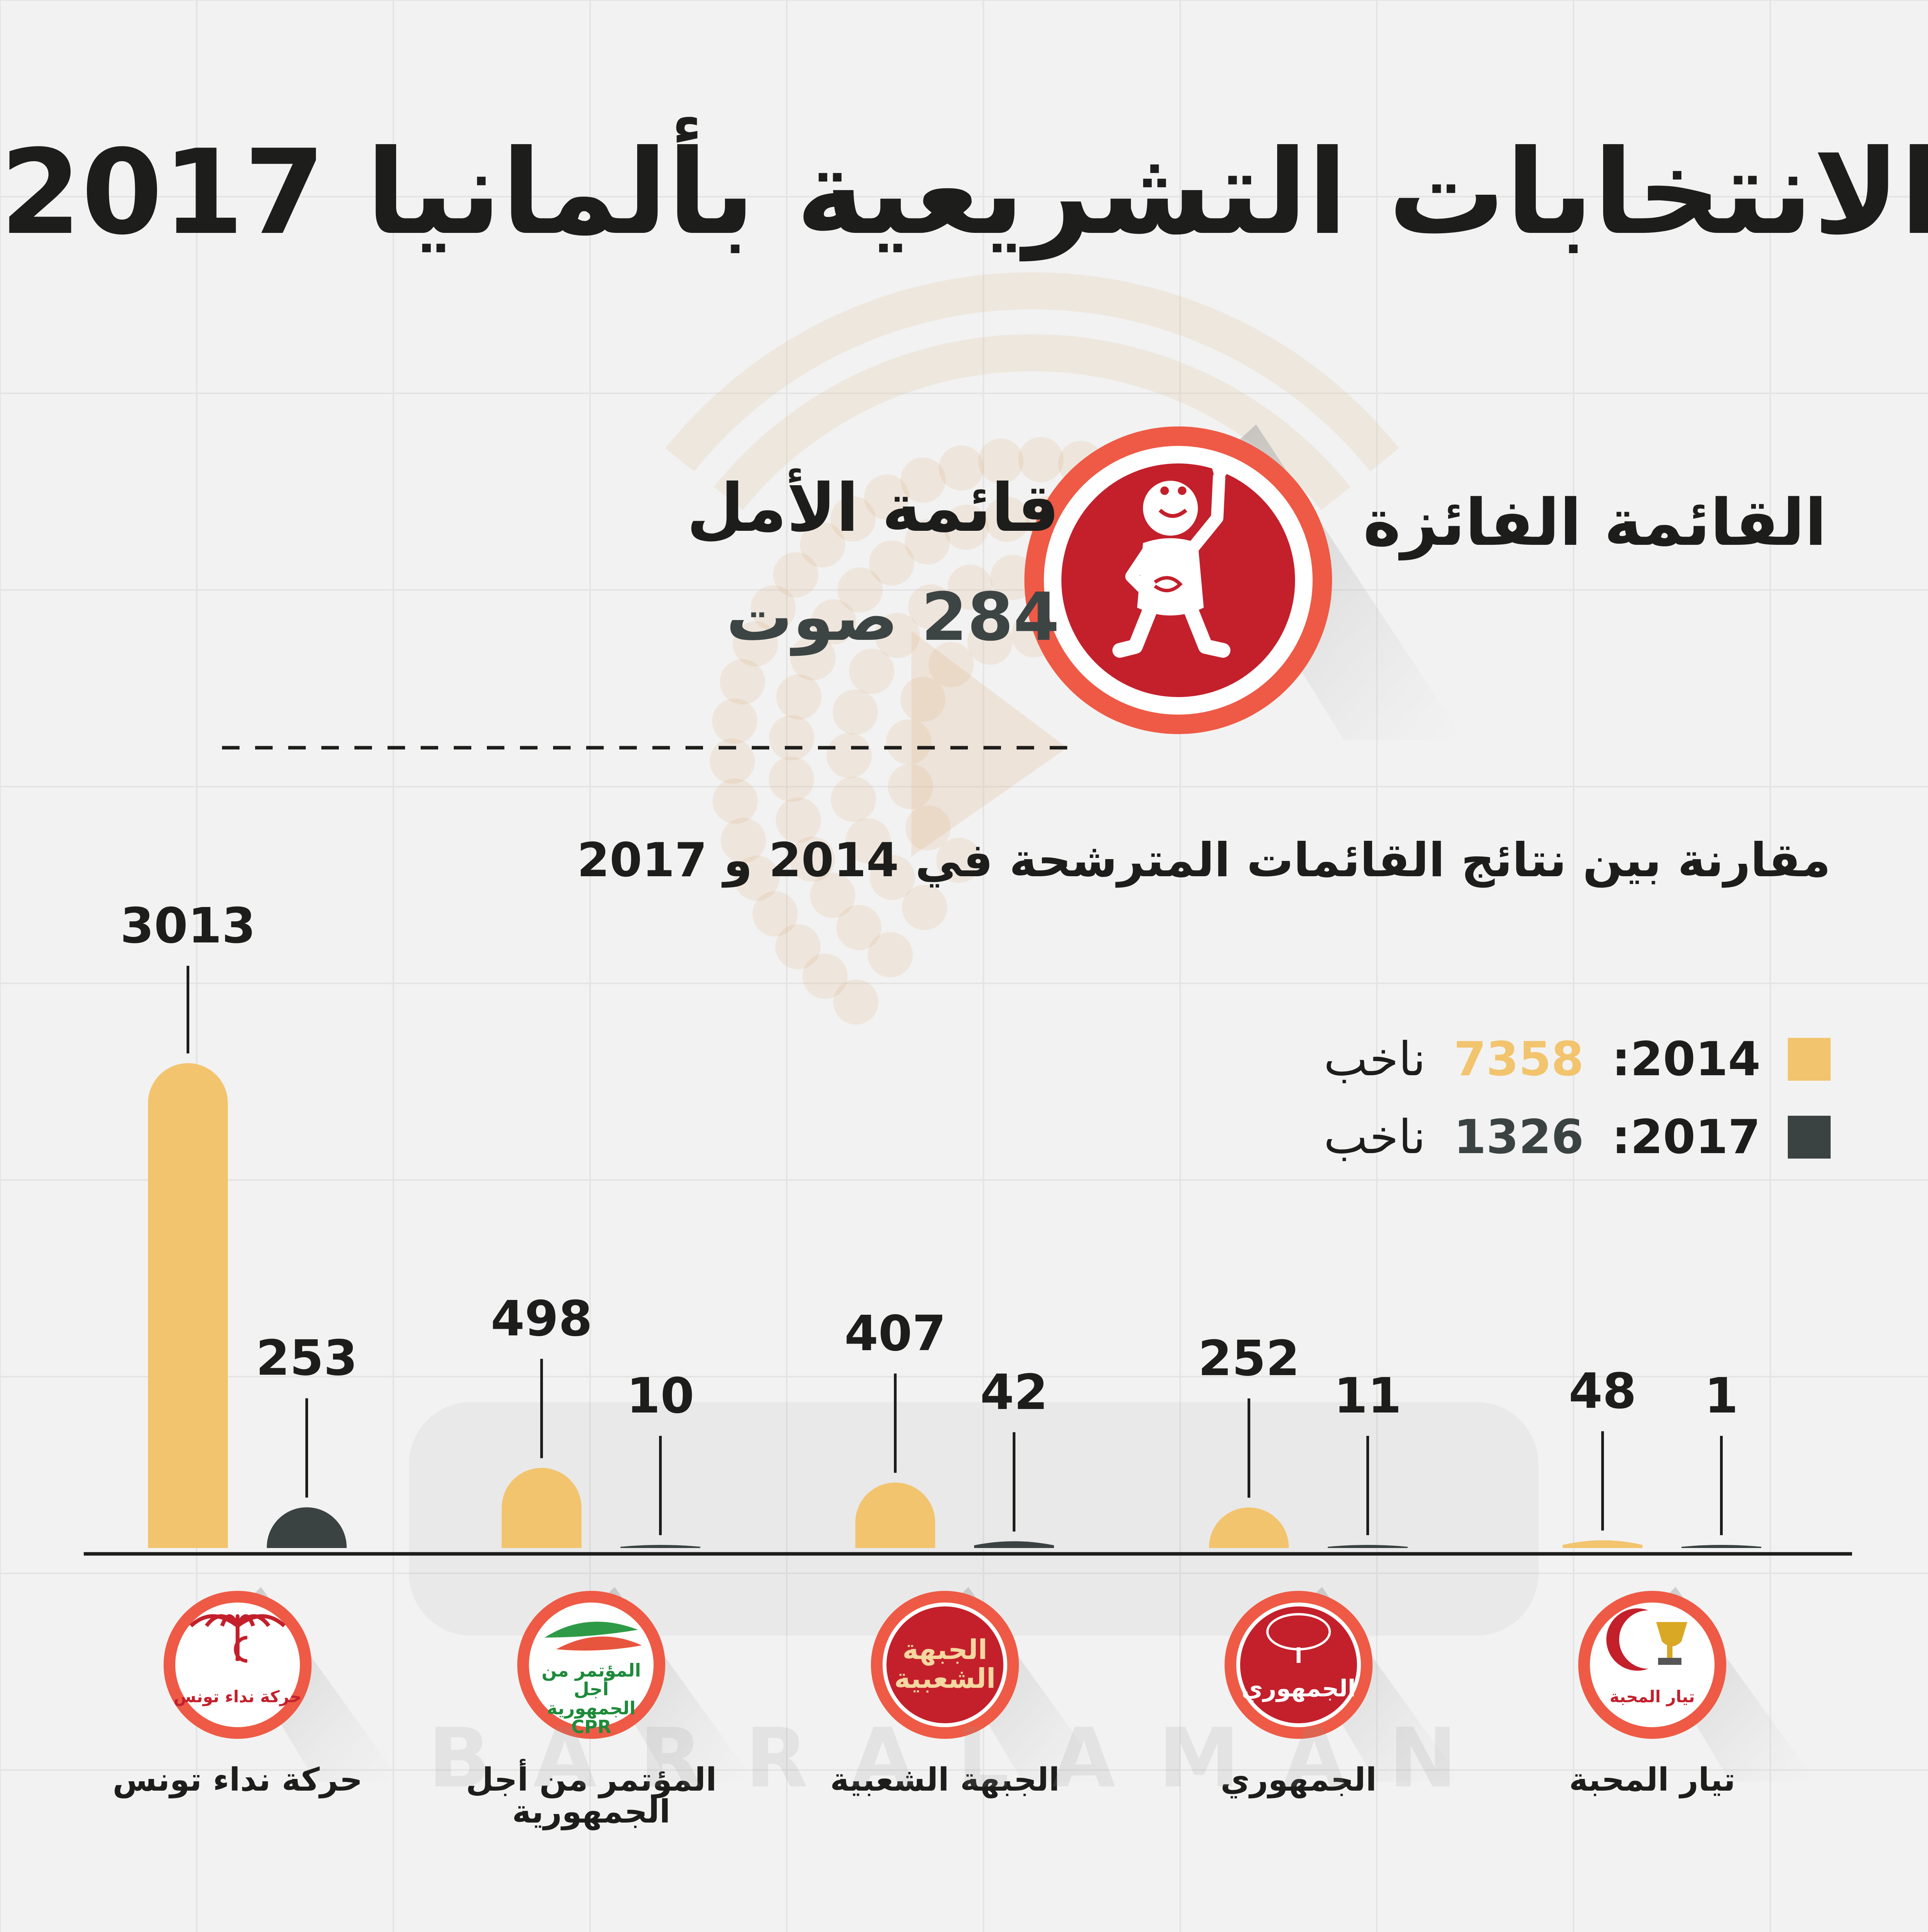 The width and height of the screenshot is (1928, 1932). What do you see at coordinates (1249, 1358) in the screenshot?
I see `data-label: 252` at bounding box center [1249, 1358].